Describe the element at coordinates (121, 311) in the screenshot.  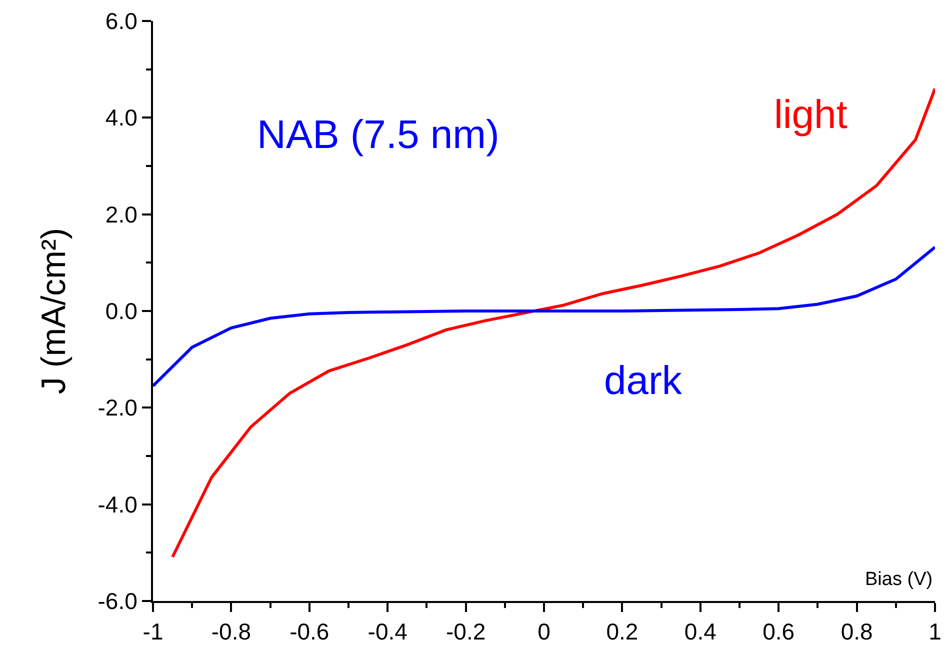
I see `y-tick-label: 0.0` at that location.